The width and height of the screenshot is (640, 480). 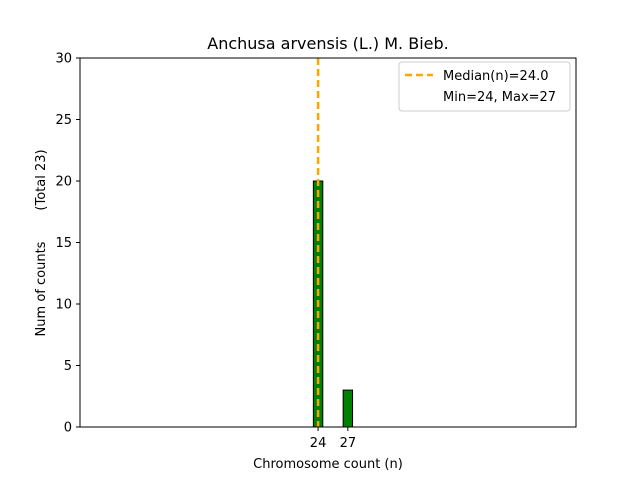 What do you see at coordinates (63, 243) in the screenshot?
I see `y-tick-label-15: 15` at bounding box center [63, 243].